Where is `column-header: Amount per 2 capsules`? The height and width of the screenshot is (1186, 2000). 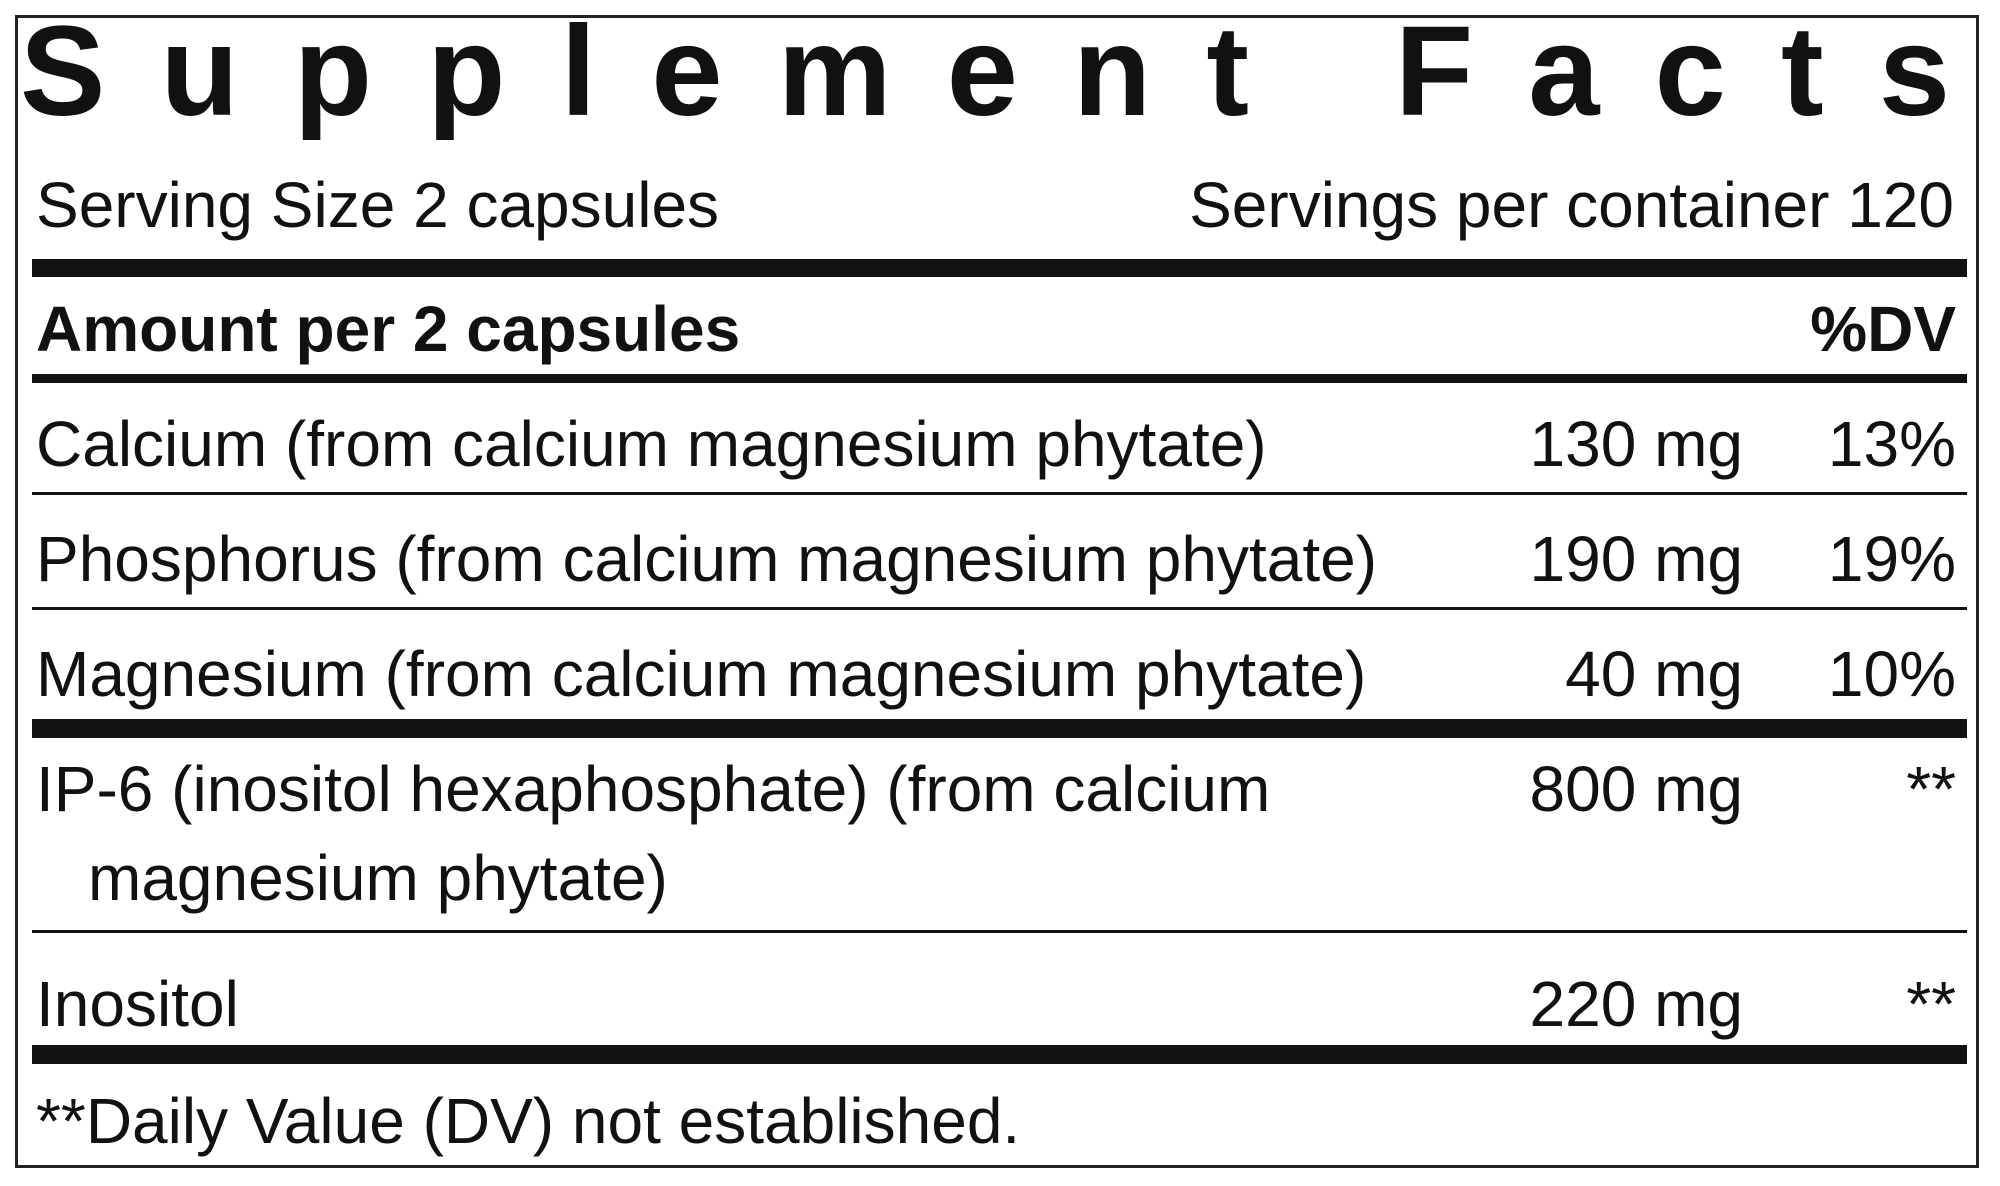 column-header: Amount per 2 capsules is located at coordinates (388, 329).